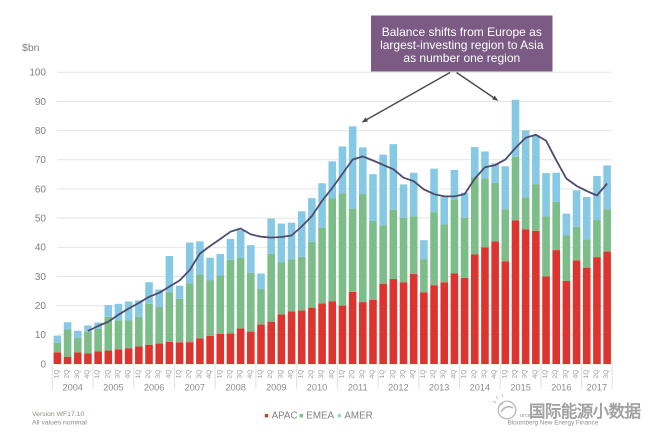 This screenshot has height=446, width=649. Describe the element at coordinates (41, 131) in the screenshot. I see `svg-text: 80` at that location.